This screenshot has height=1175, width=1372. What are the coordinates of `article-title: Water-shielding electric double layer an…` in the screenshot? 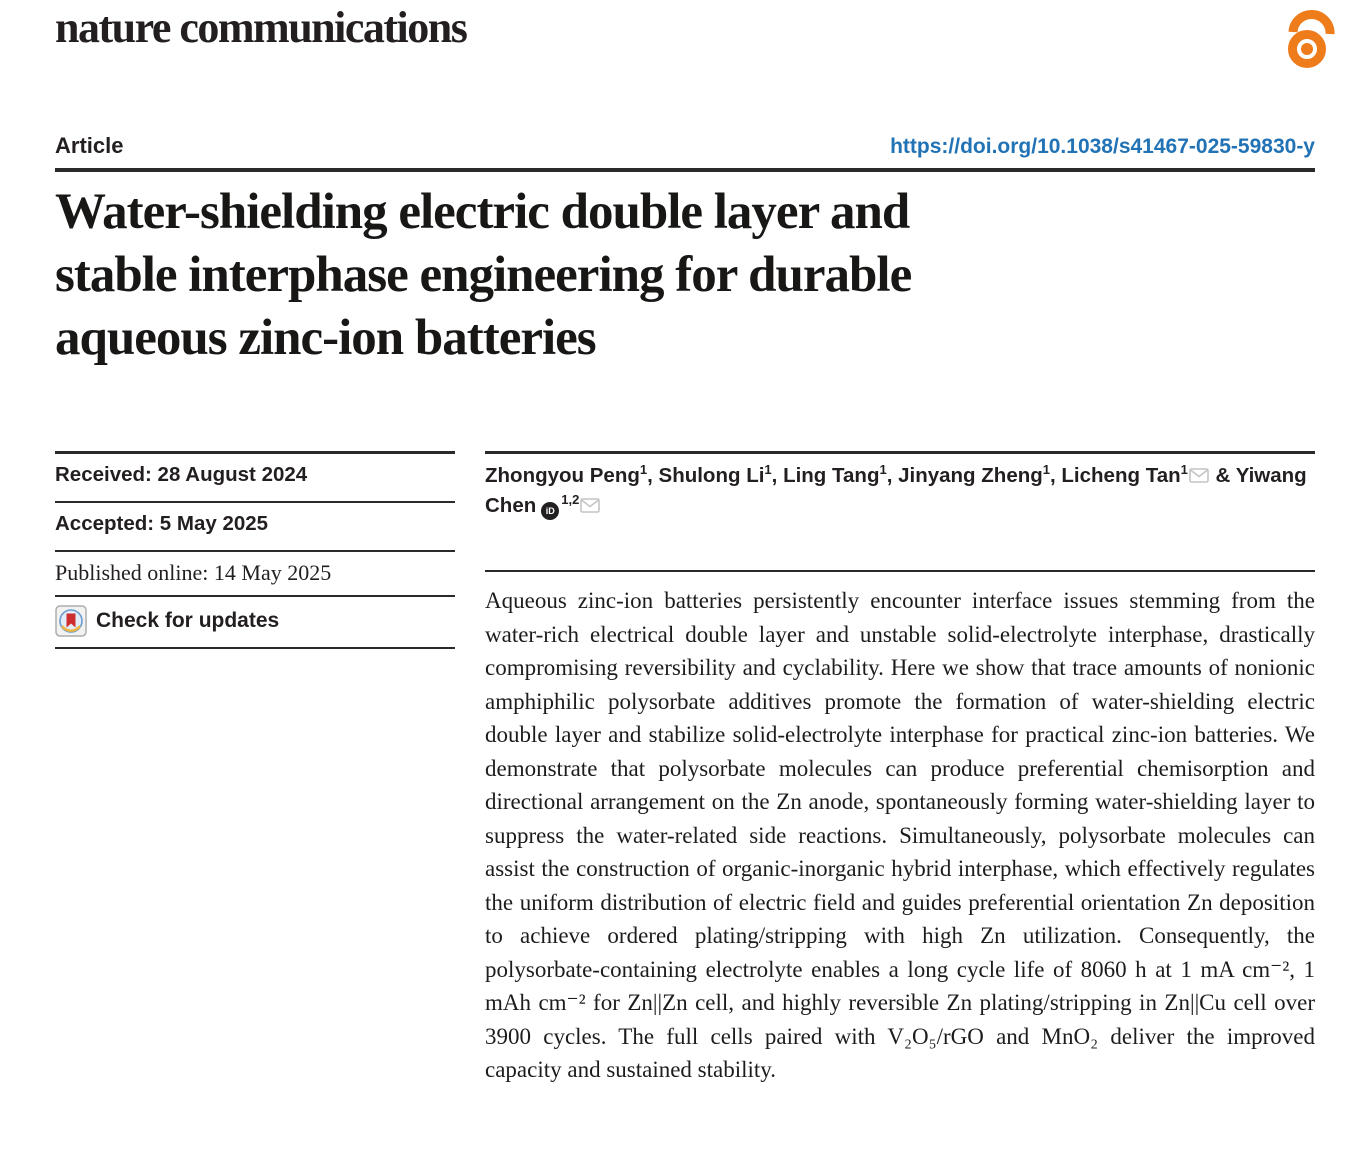 It's located at (677, 275).